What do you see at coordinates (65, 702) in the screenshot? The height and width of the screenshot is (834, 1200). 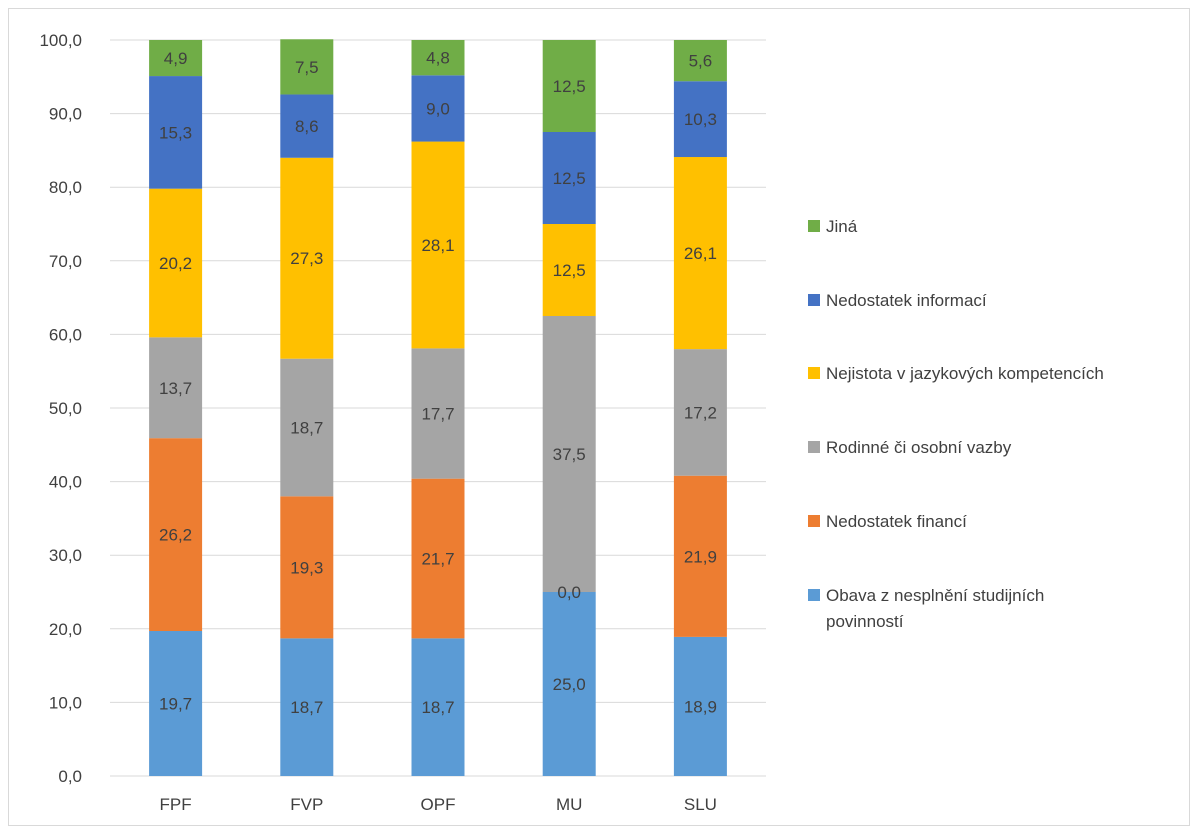 I see `y-tick-label: 10,0` at bounding box center [65, 702].